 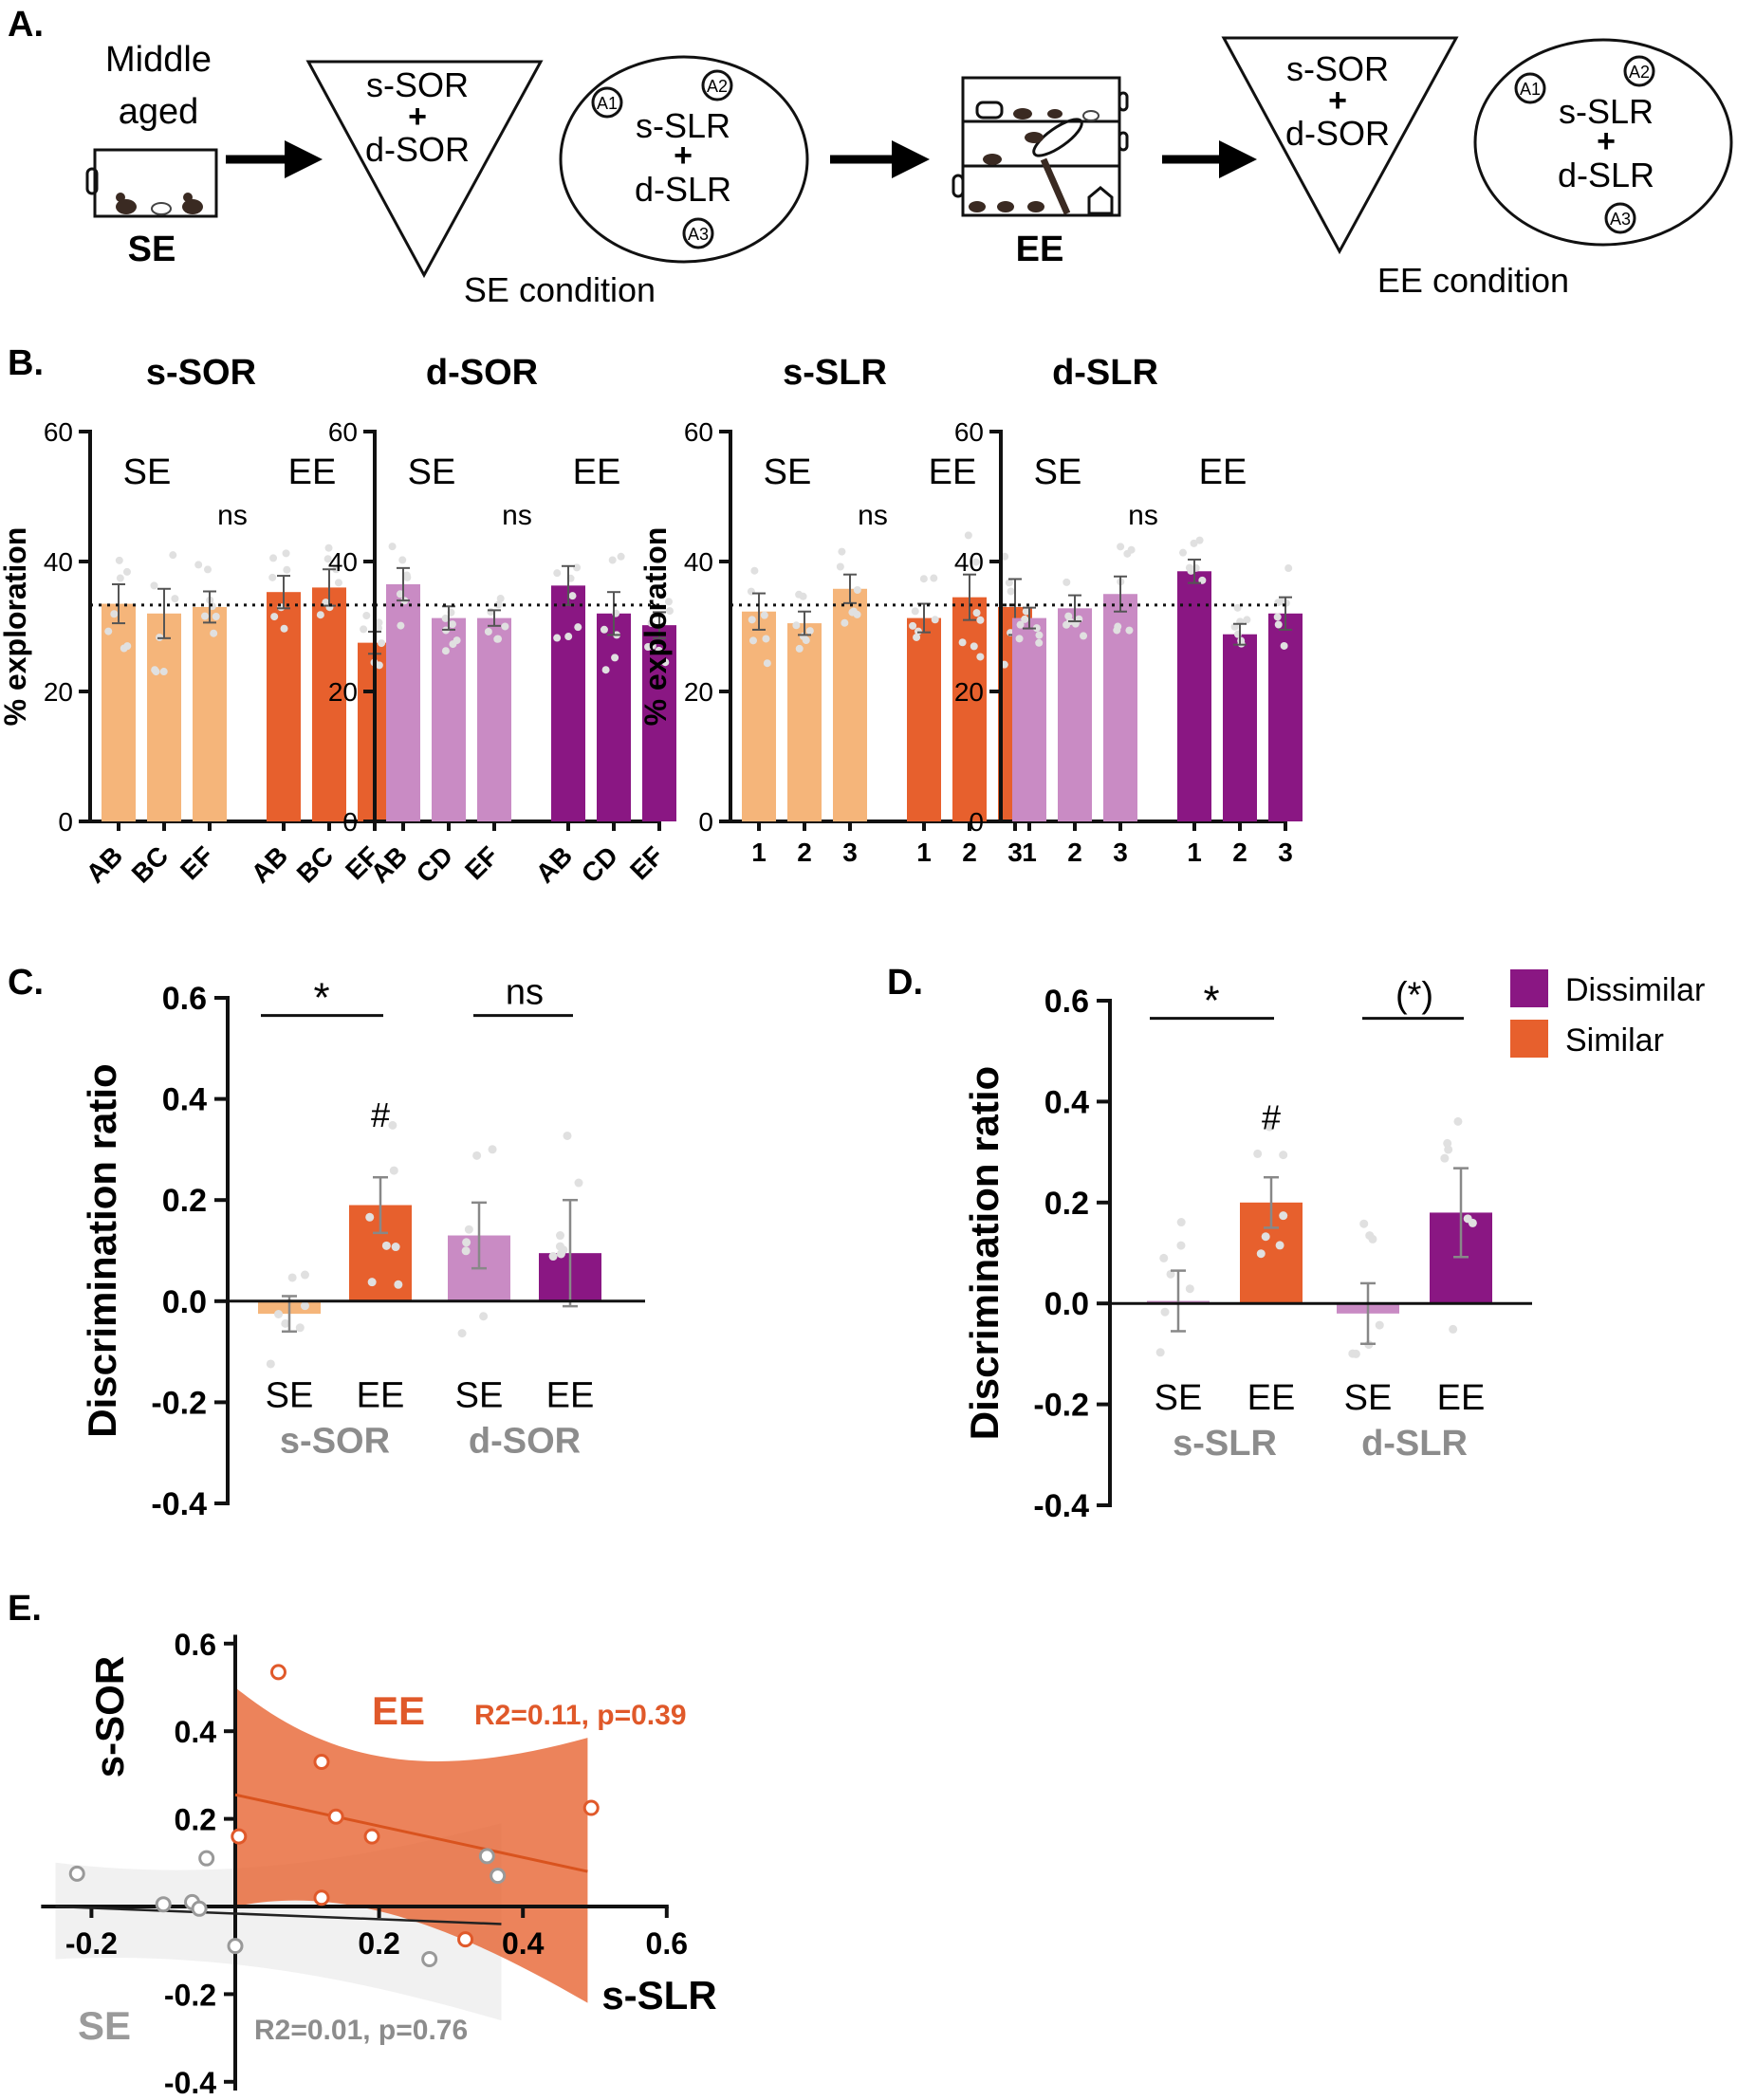 What do you see at coordinates (1607, 111) in the screenshot?
I see `ee-circle-text-1: s-SLR` at bounding box center [1607, 111].